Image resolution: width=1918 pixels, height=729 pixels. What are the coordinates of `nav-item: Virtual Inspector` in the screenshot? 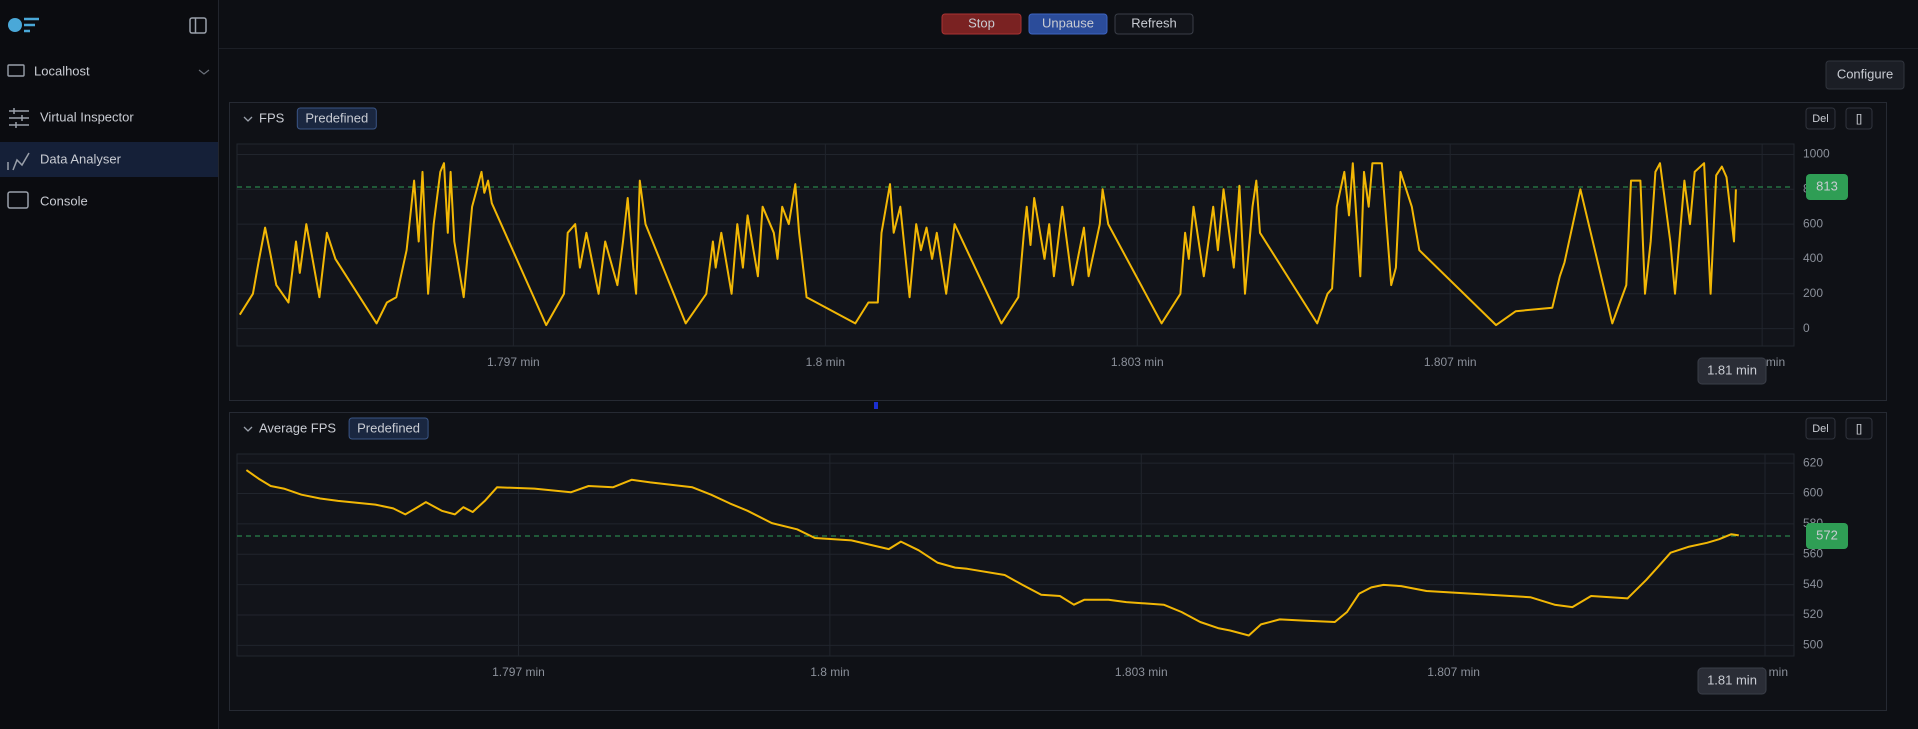 It's located at (87, 116).